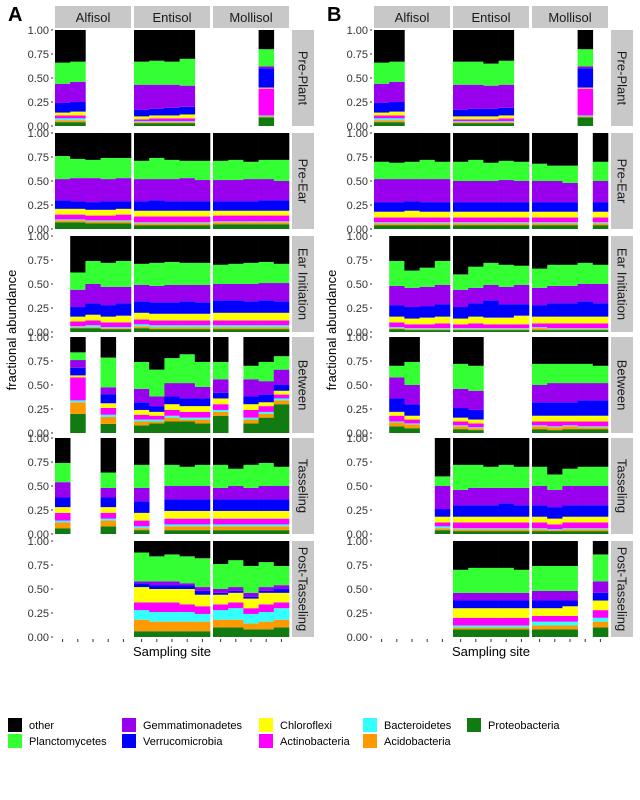 This screenshot has width=640, height=800. Describe the element at coordinates (303, 181) in the screenshot. I see `row-strip-label: Pre-Ear` at that location.